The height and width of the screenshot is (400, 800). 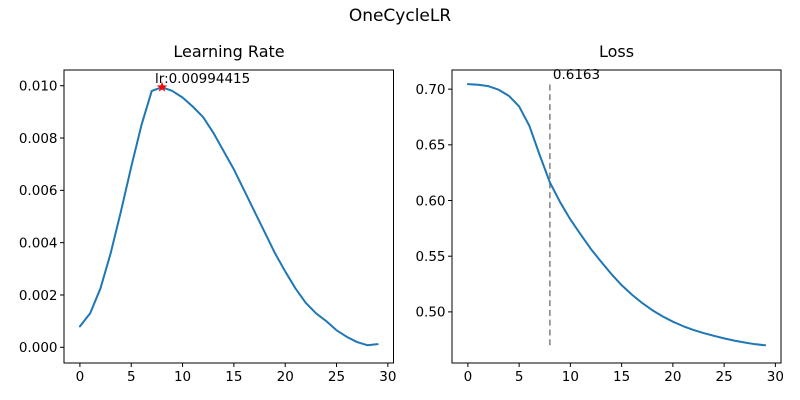 I want to click on figure-suptitle: OneCycleLR, so click(x=400, y=16).